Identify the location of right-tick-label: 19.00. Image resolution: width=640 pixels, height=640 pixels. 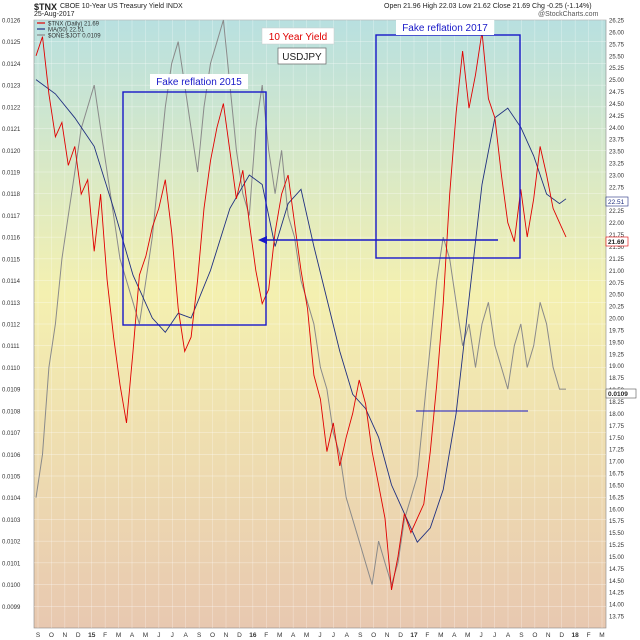
(617, 367).